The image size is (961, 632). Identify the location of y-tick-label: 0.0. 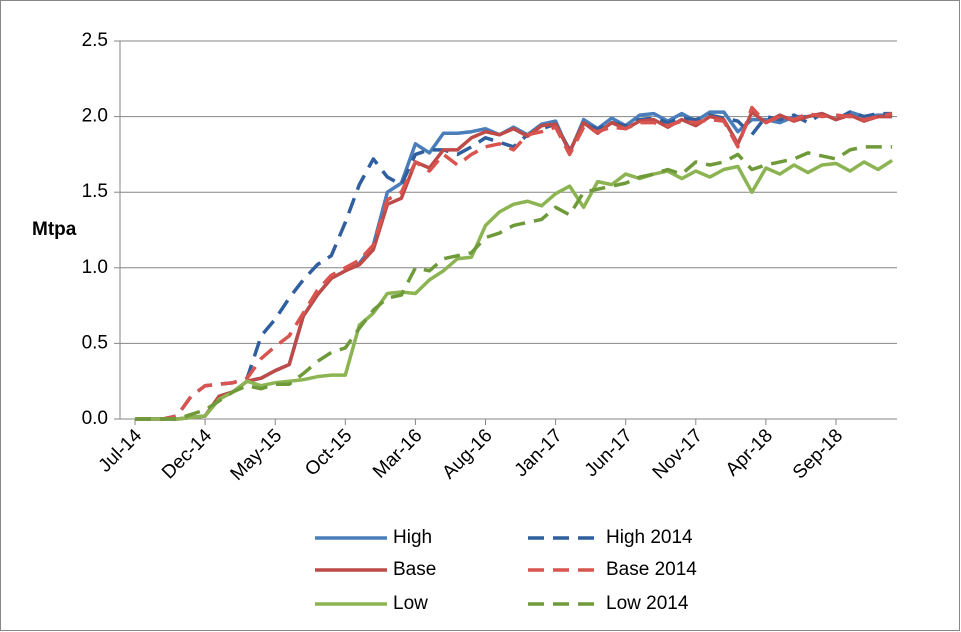
(95, 418).